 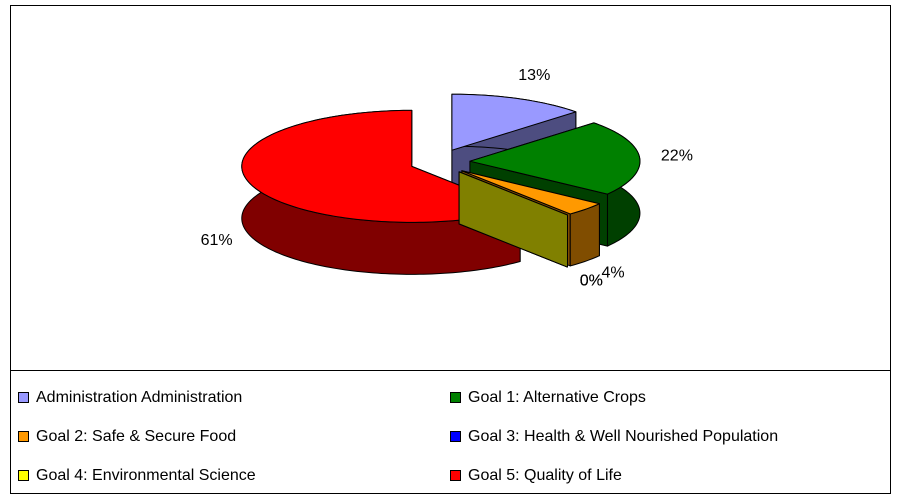 I want to click on data-label: 22%, so click(x=677, y=155).